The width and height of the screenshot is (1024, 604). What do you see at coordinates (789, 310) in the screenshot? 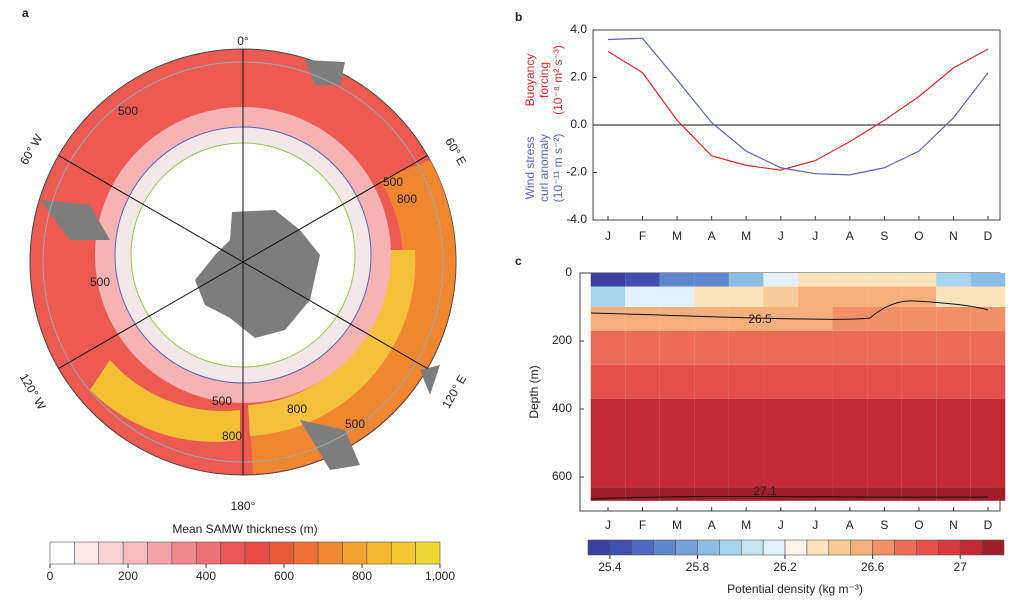
I see `contour-line` at bounding box center [789, 310].